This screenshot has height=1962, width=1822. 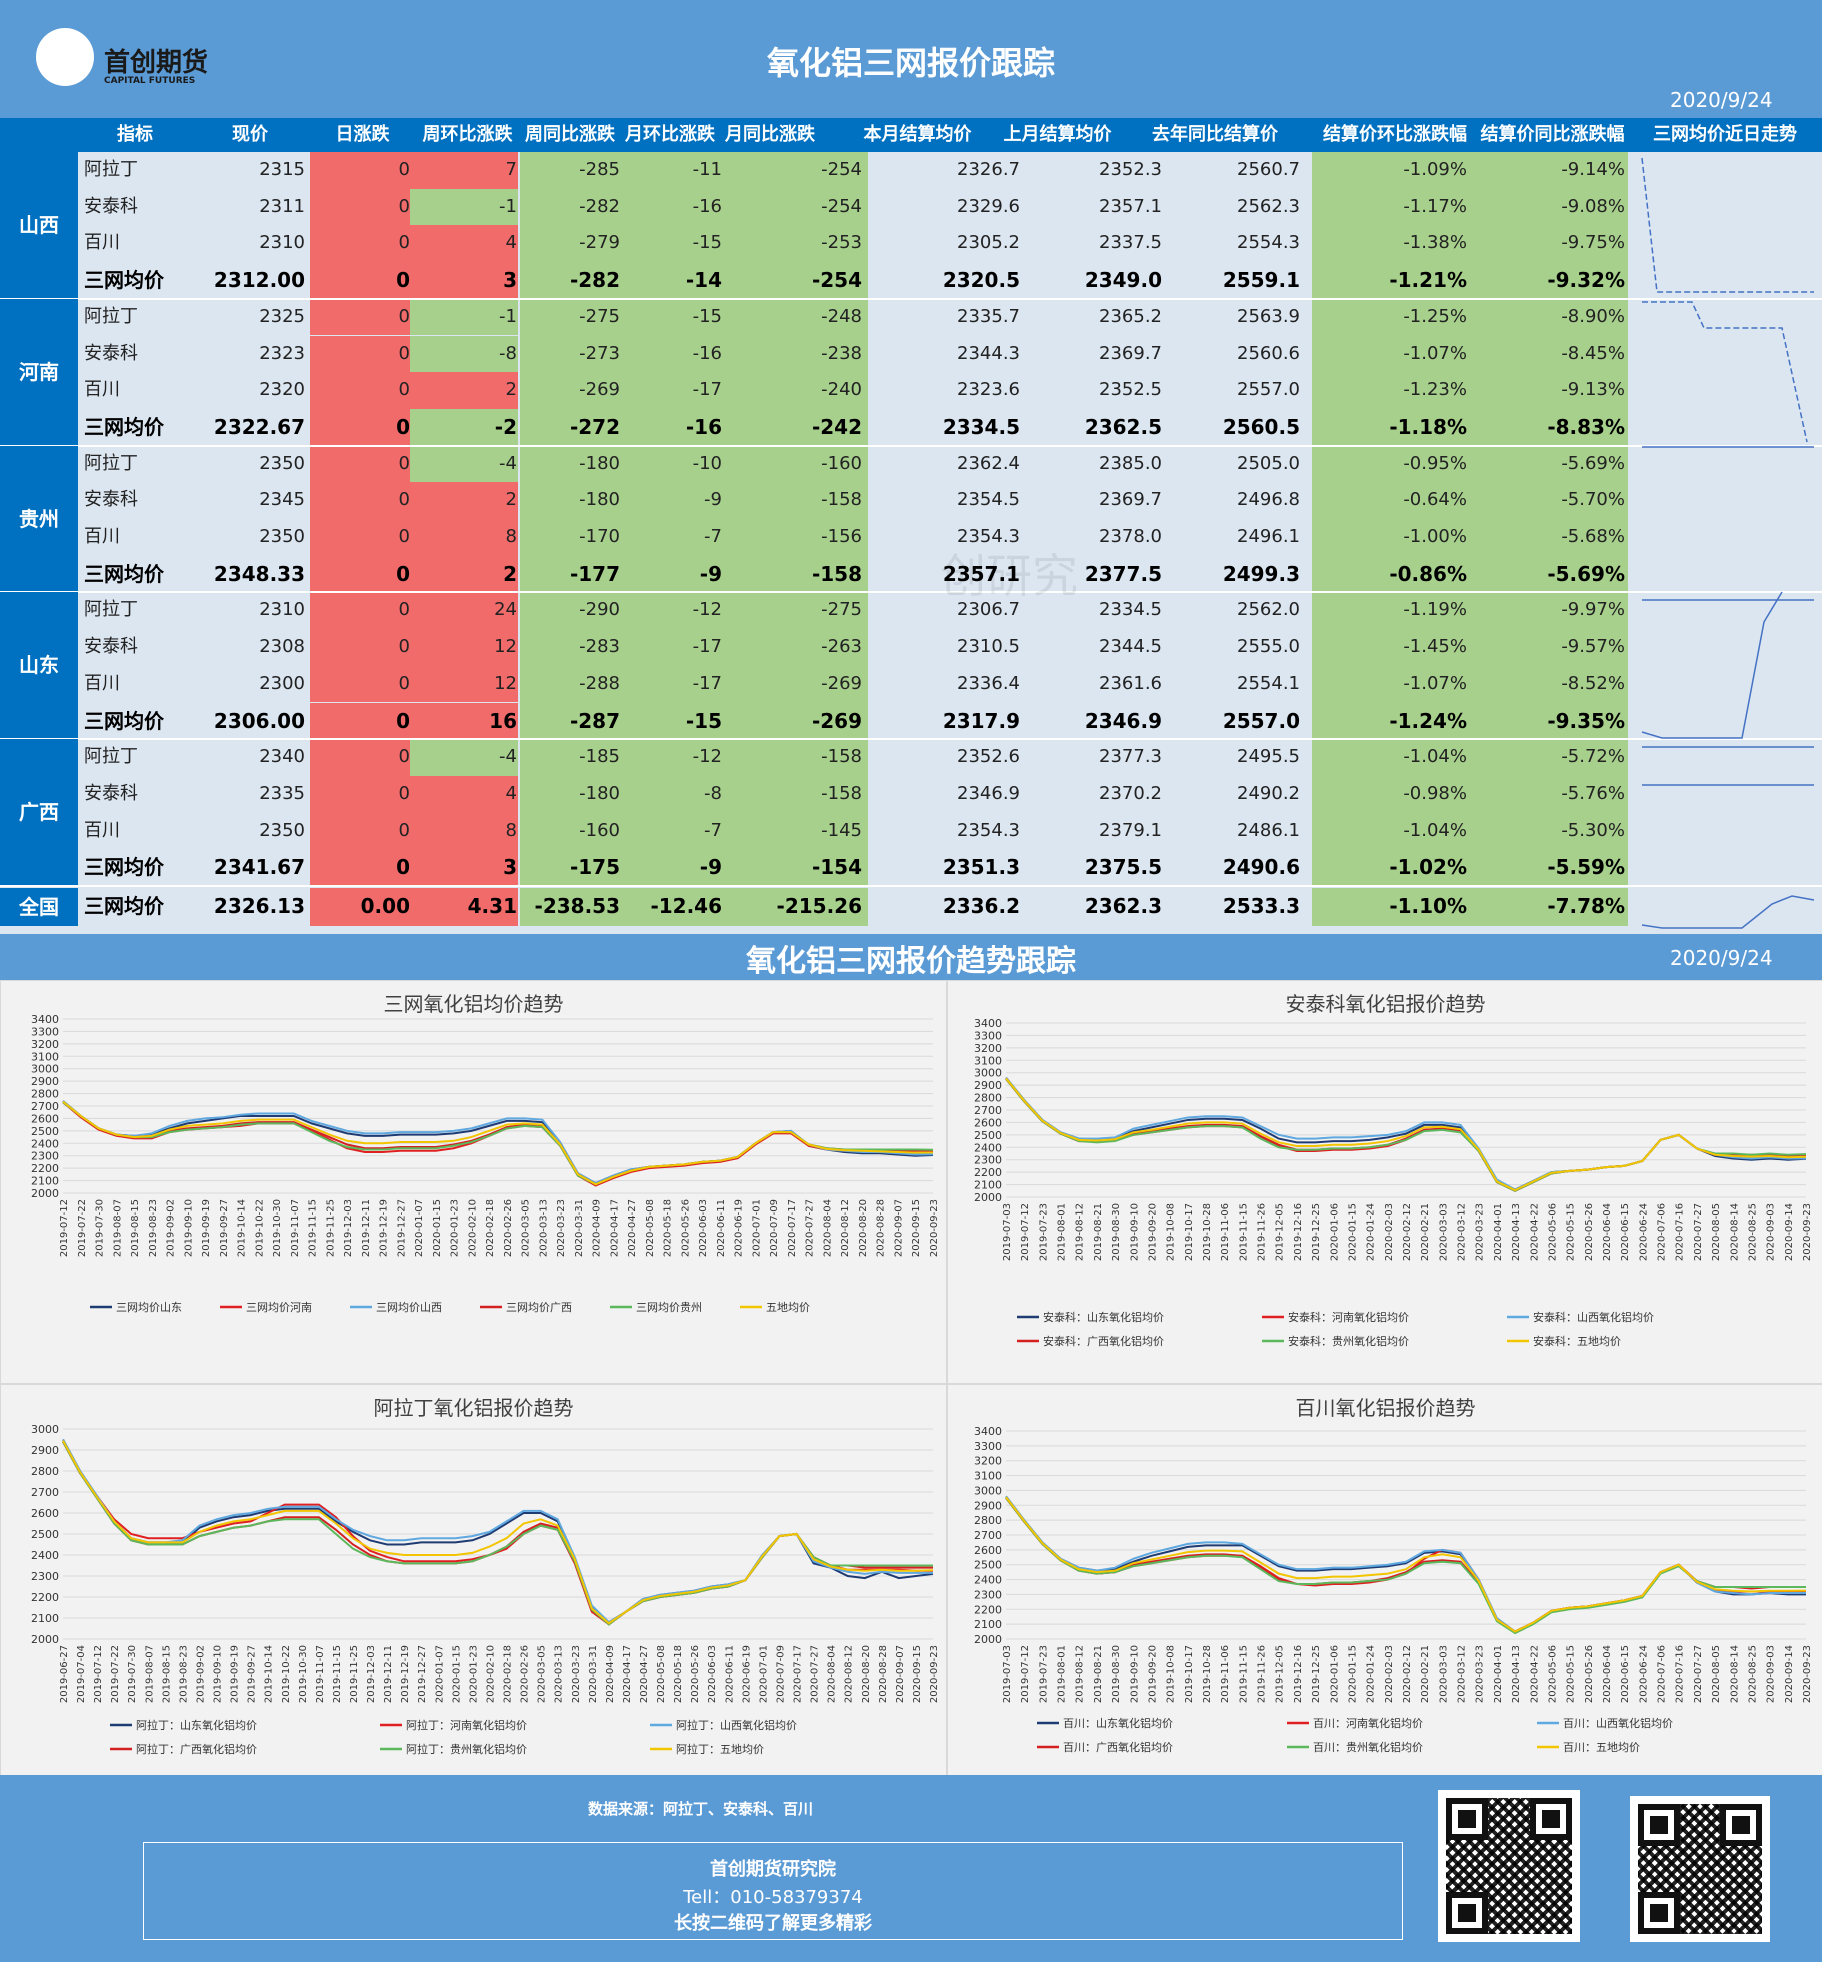 What do you see at coordinates (1734, 1232) in the screenshot?
I see `x-tick-label: 2020-08-14` at bounding box center [1734, 1232].